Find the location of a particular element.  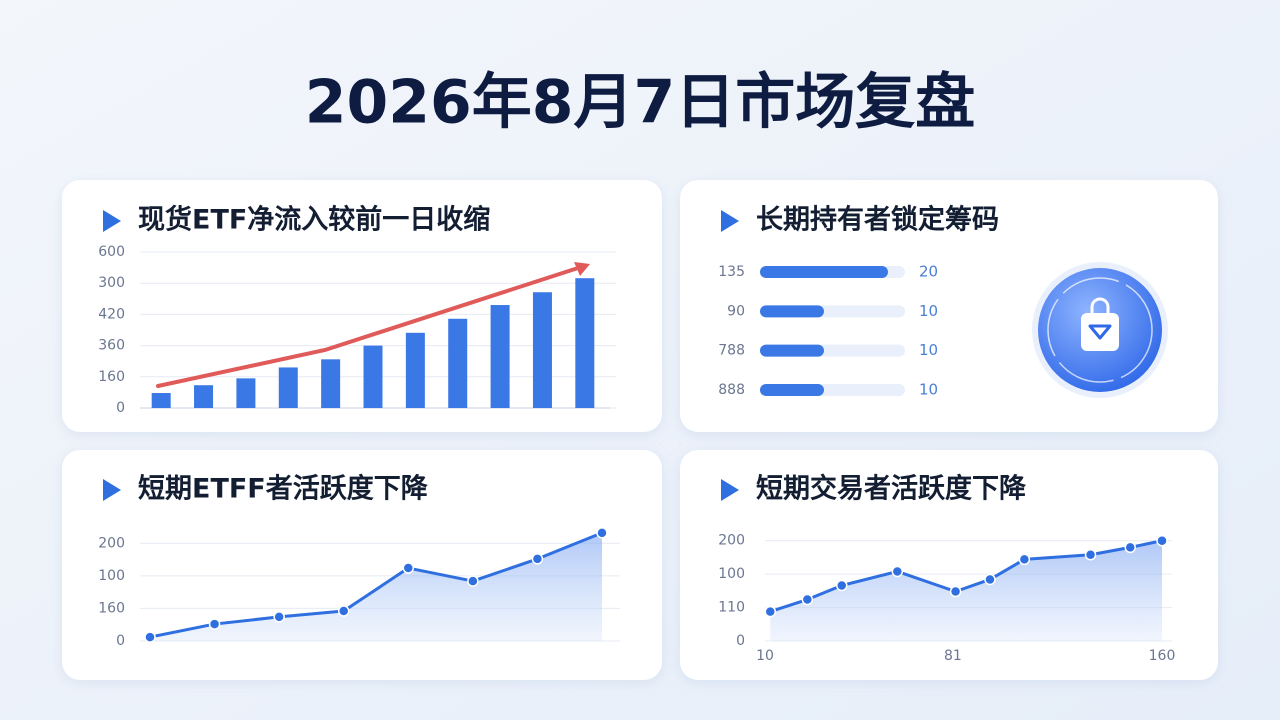

trend-arrow is located at coordinates (368, 327).